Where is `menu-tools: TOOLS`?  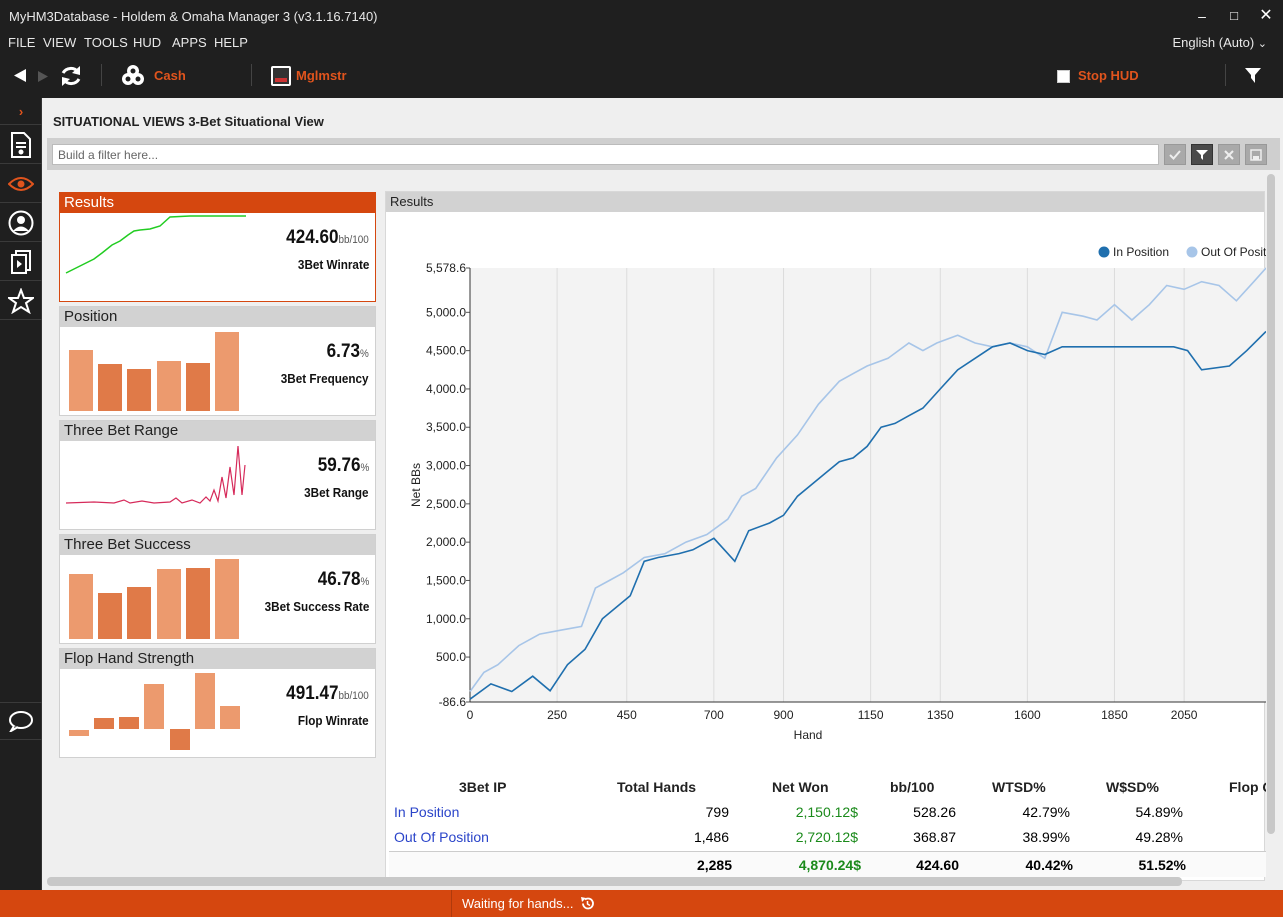 menu-tools: TOOLS is located at coordinates (106, 42).